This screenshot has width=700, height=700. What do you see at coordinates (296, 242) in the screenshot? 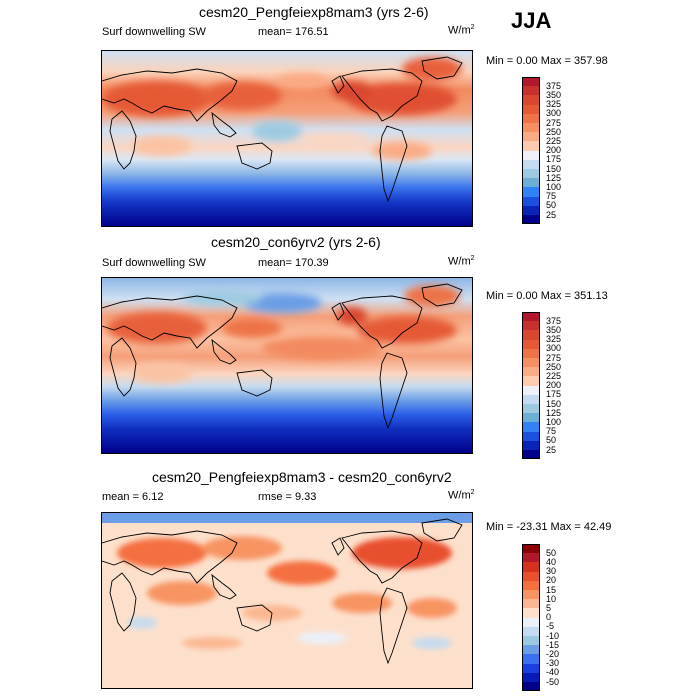
I see `panel2-title: cesm20_con6yrv2 (yrs 2-6)` at bounding box center [296, 242].